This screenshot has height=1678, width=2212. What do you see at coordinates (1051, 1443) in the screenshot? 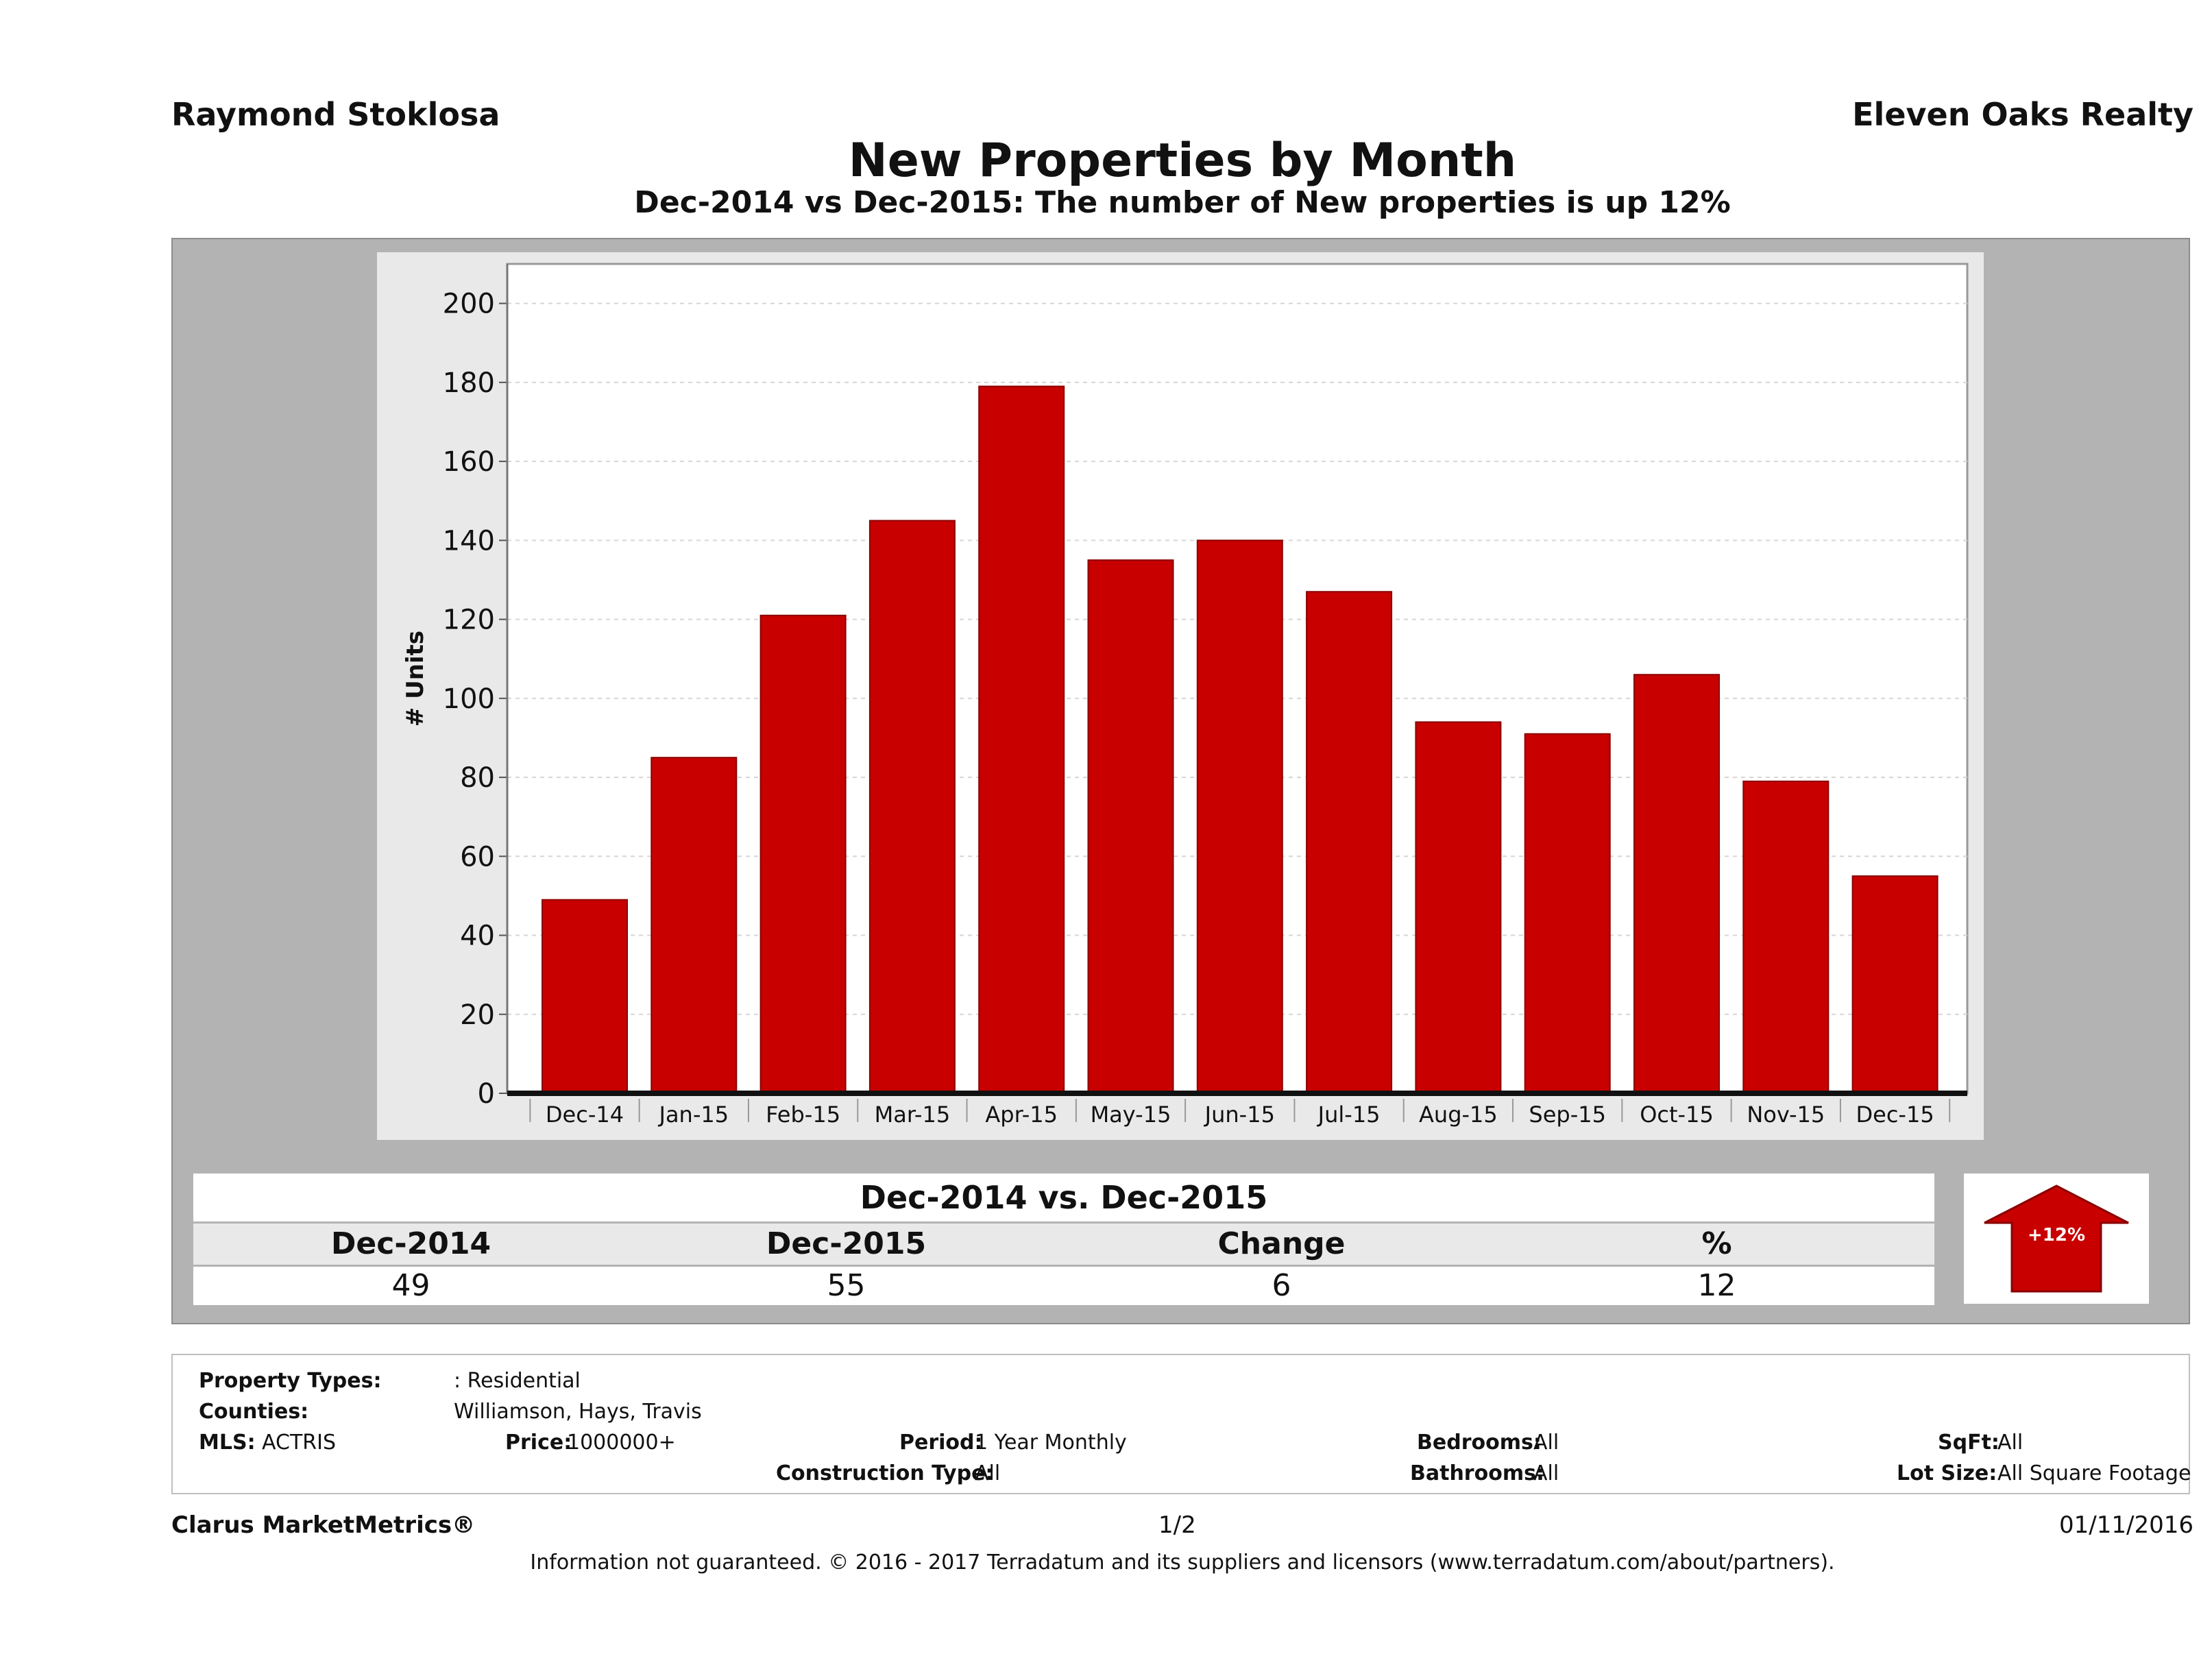
I see `period-value: 1 Year Monthly` at bounding box center [1051, 1443].